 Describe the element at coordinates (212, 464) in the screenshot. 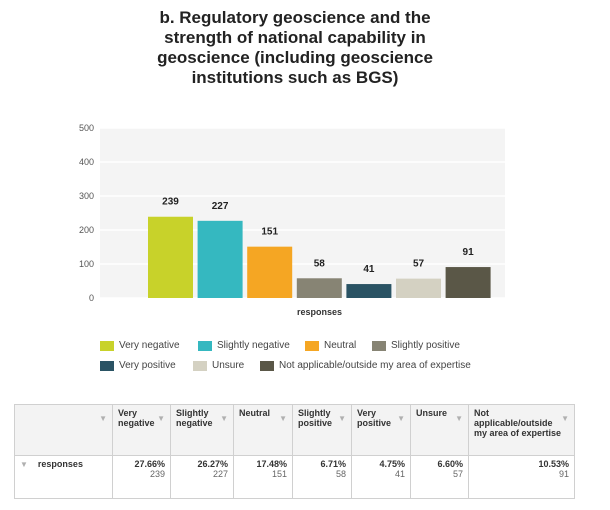

I see `cell-percent: 26.27%` at that location.